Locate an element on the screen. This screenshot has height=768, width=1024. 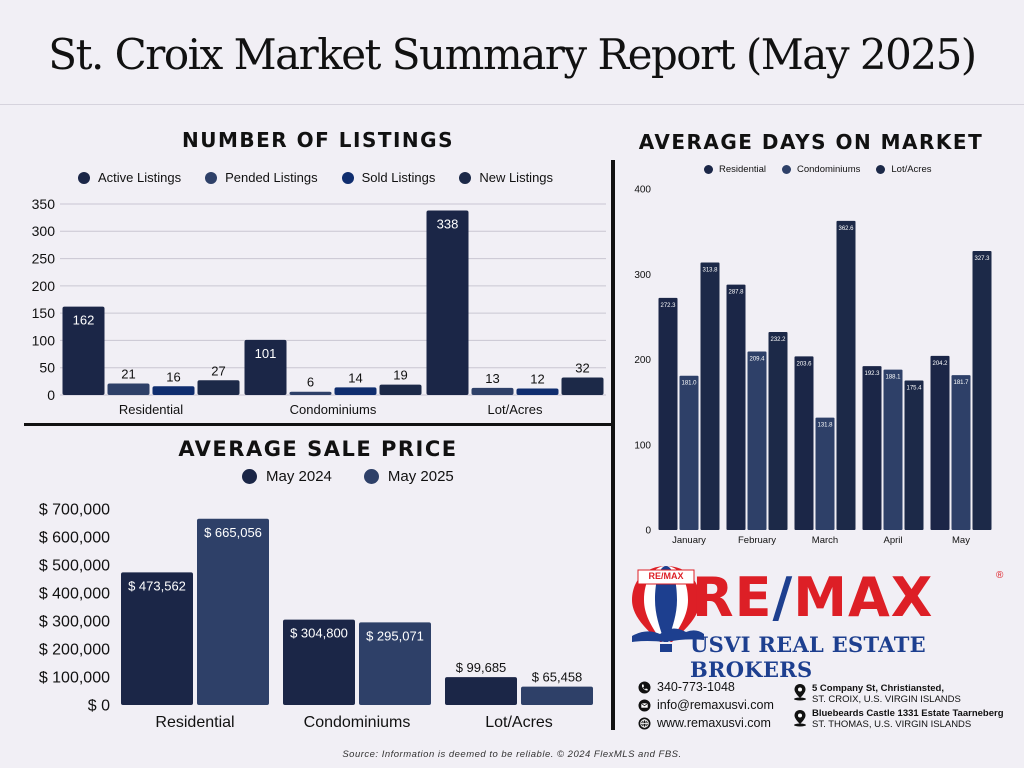
y-tick-label: $ 600,000 is located at coordinates (74, 538).